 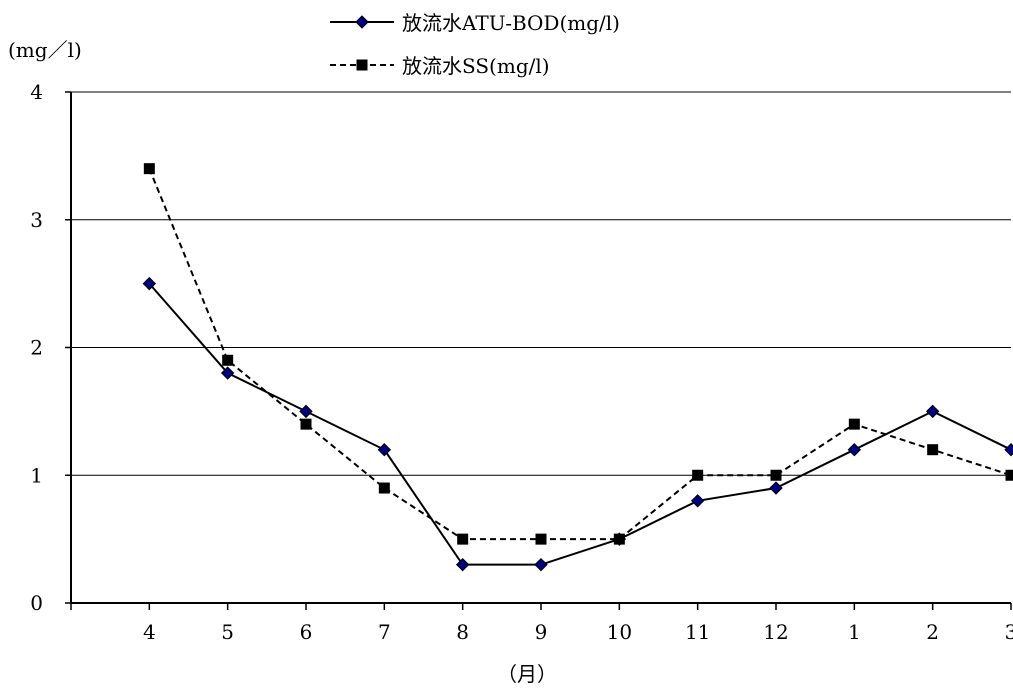 I want to click on x-tick-label: 2, so click(x=932, y=632).